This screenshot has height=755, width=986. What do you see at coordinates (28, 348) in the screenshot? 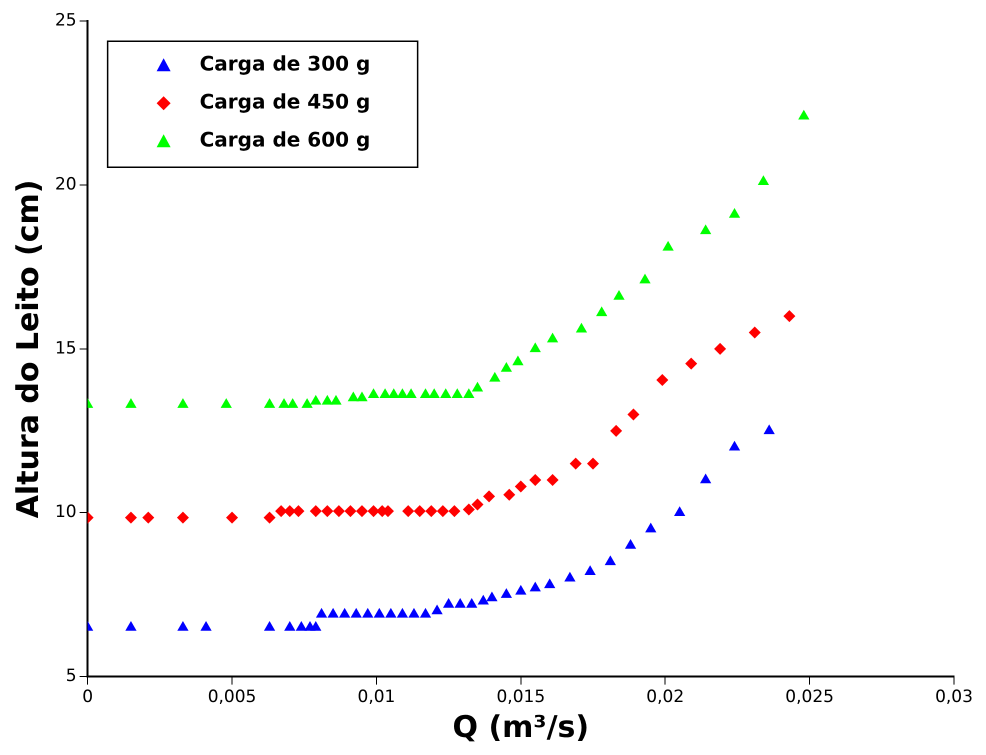
I see `y-axis-title: Altura do Leito (cm)` at bounding box center [28, 348].